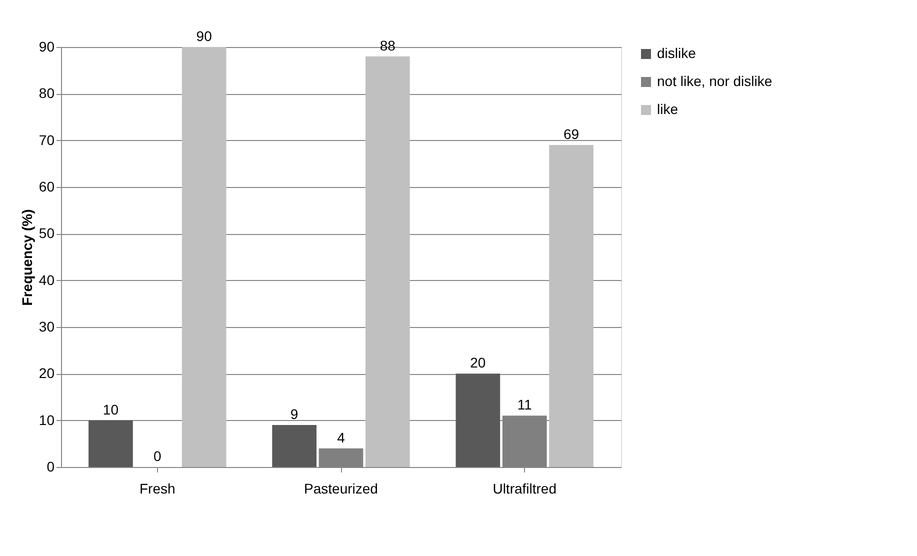 Image resolution: width=917 pixels, height=556 pixels. I want to click on data-label: 4, so click(341, 437).